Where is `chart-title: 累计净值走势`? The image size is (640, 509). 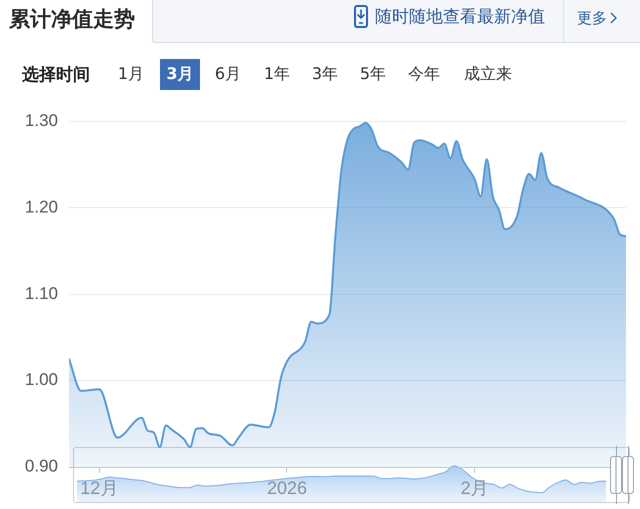
chart-title: 累计净值走势 is located at coordinates (72, 19).